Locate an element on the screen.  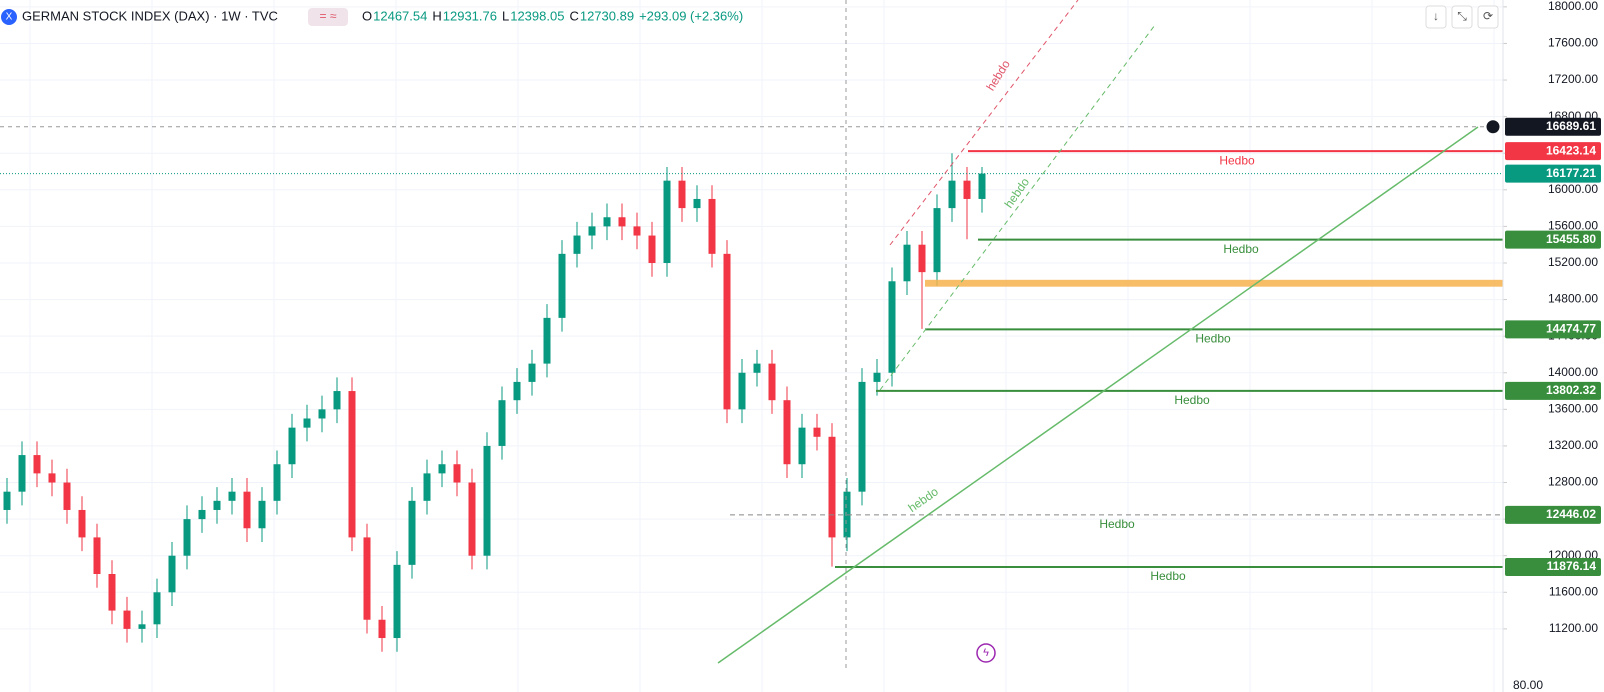
scroll-glyph: ↓ is located at coordinates (1436, 16).